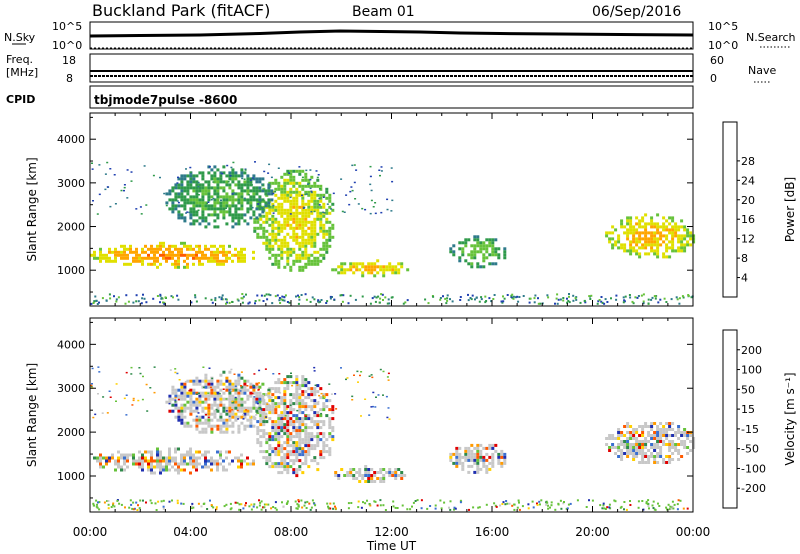 The image size is (800, 554). Describe the element at coordinates (748, 200) in the screenshot. I see `colorbar-tick-label: 20` at that location.